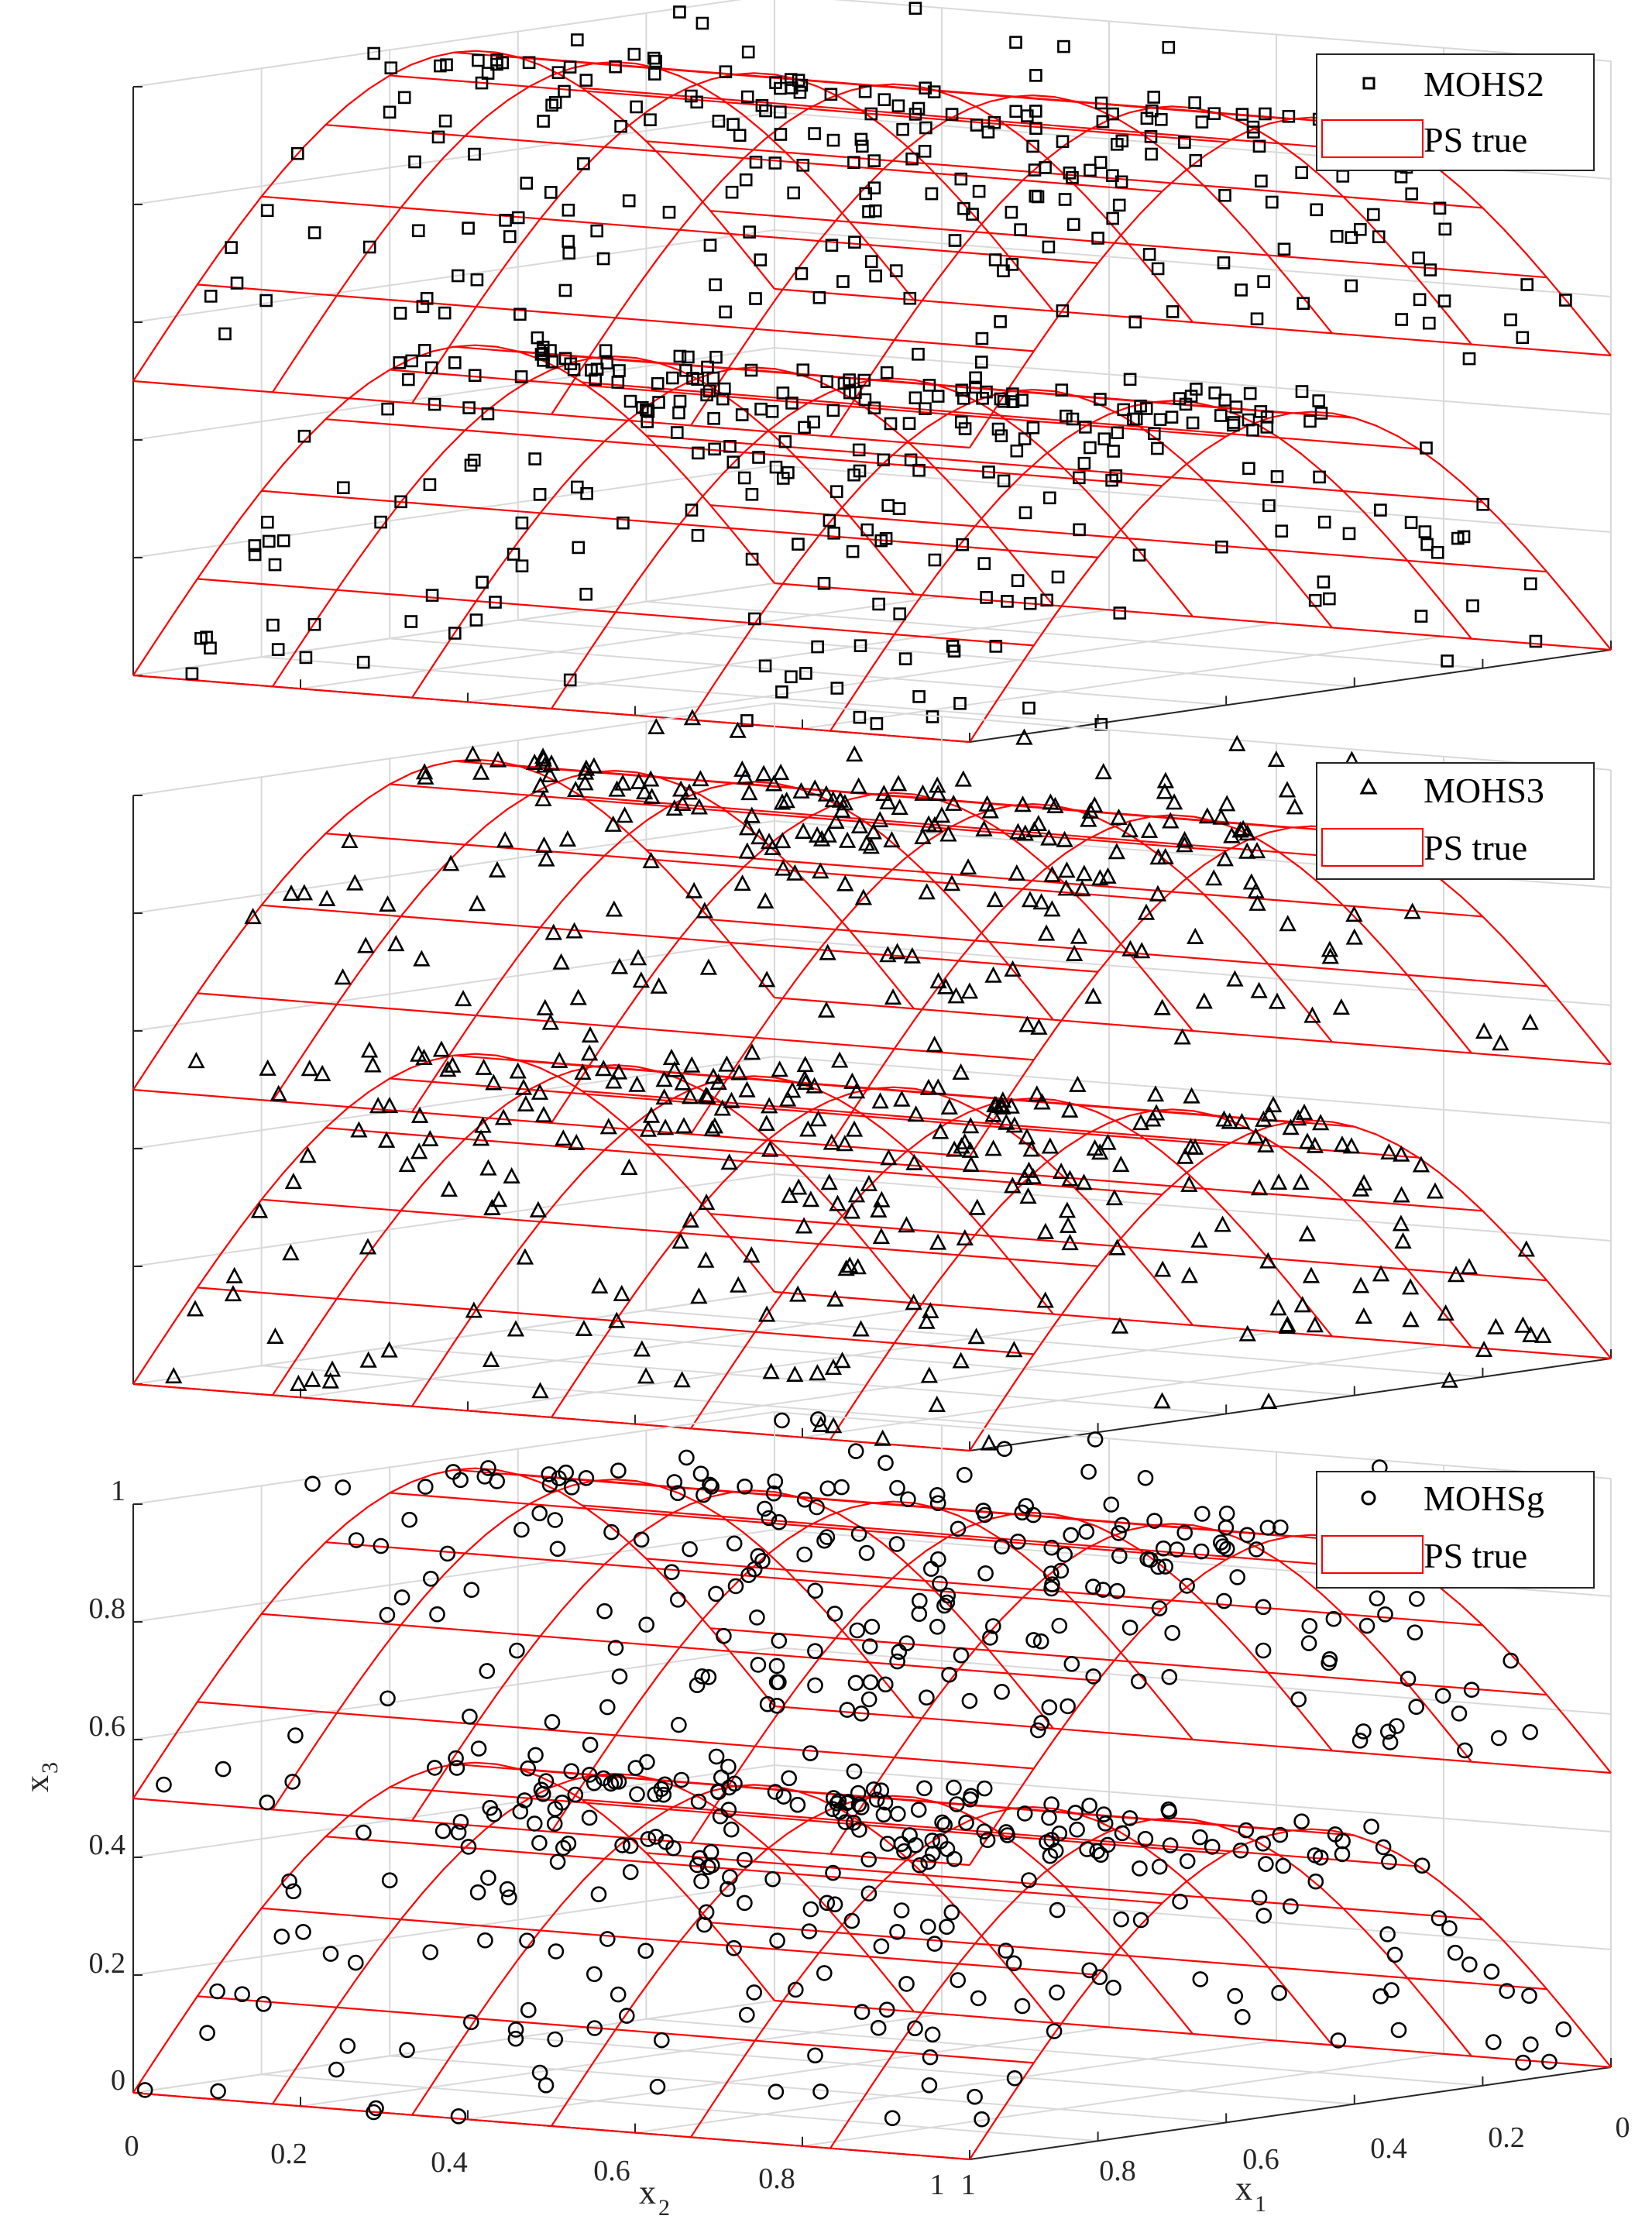  I want to click on x2-tick-label: 0.4, so click(450, 2162).